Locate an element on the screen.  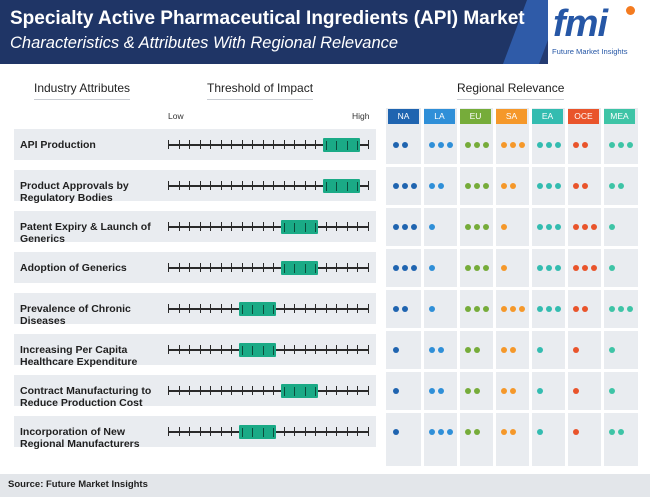
attribute-label: Prevalence of Chronic Diseases is located at coordinates (75, 315).